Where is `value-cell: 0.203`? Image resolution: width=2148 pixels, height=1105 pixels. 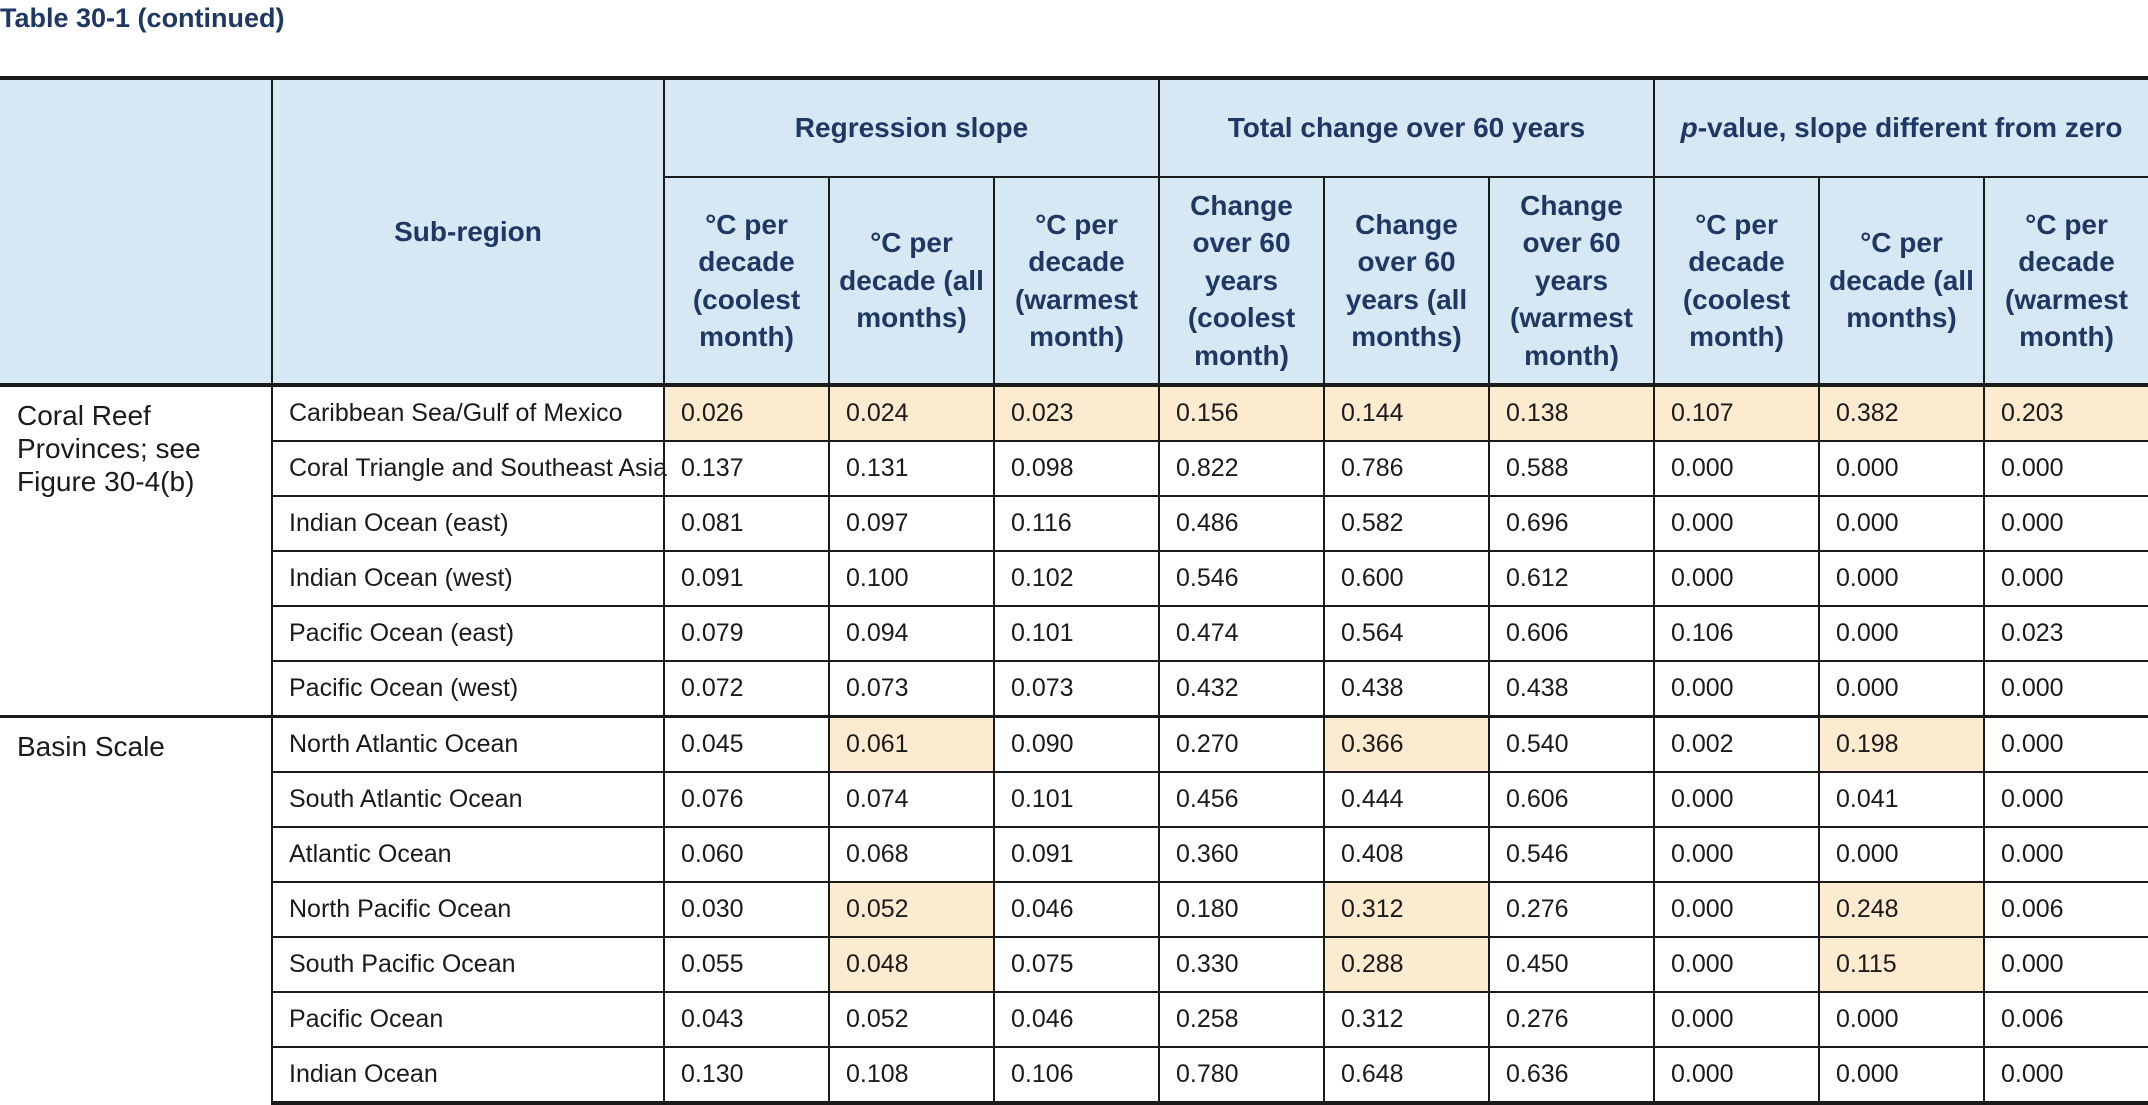
value-cell: 0.203 is located at coordinates (2065, 412).